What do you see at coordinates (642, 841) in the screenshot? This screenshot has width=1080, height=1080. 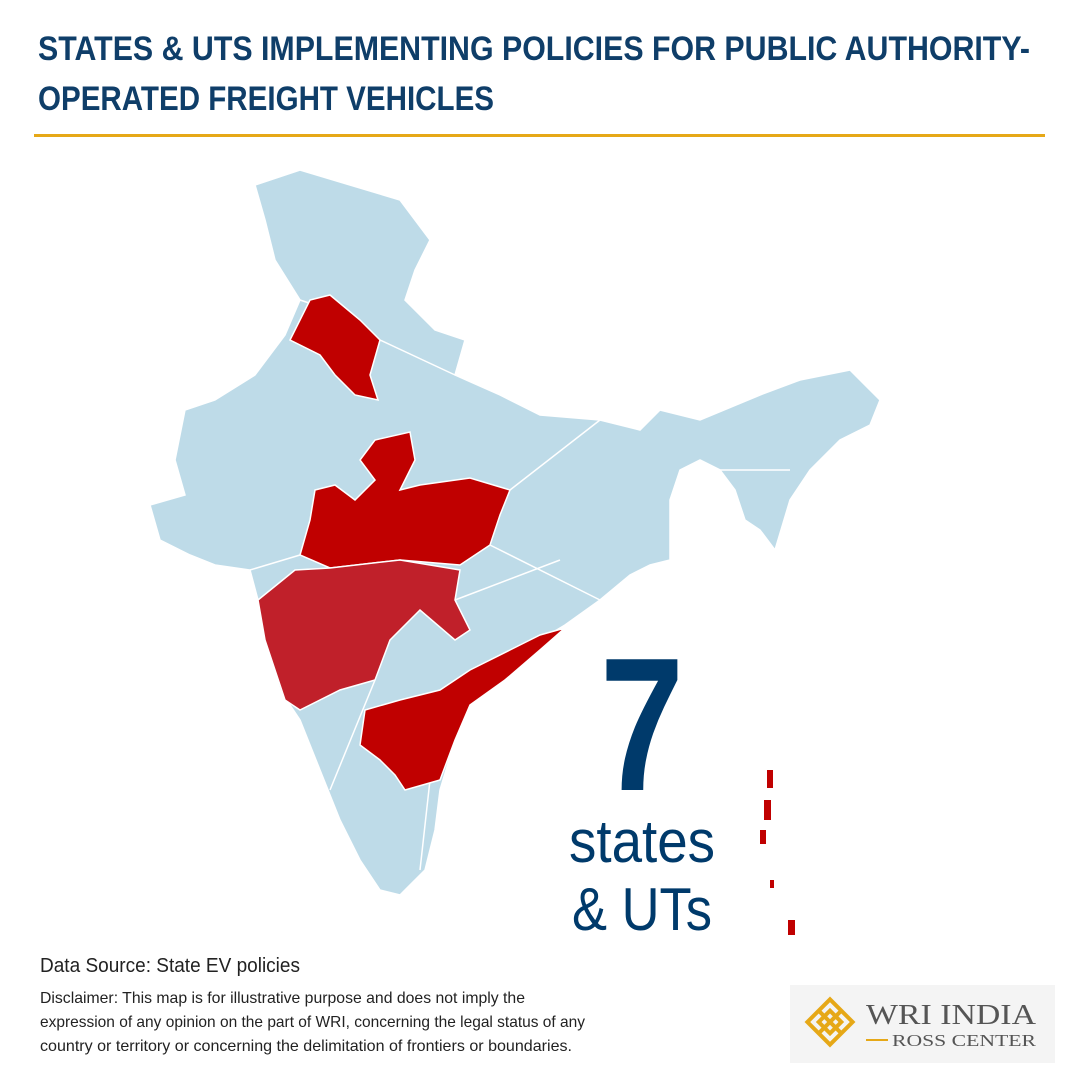 I see `caption-line: states` at bounding box center [642, 841].